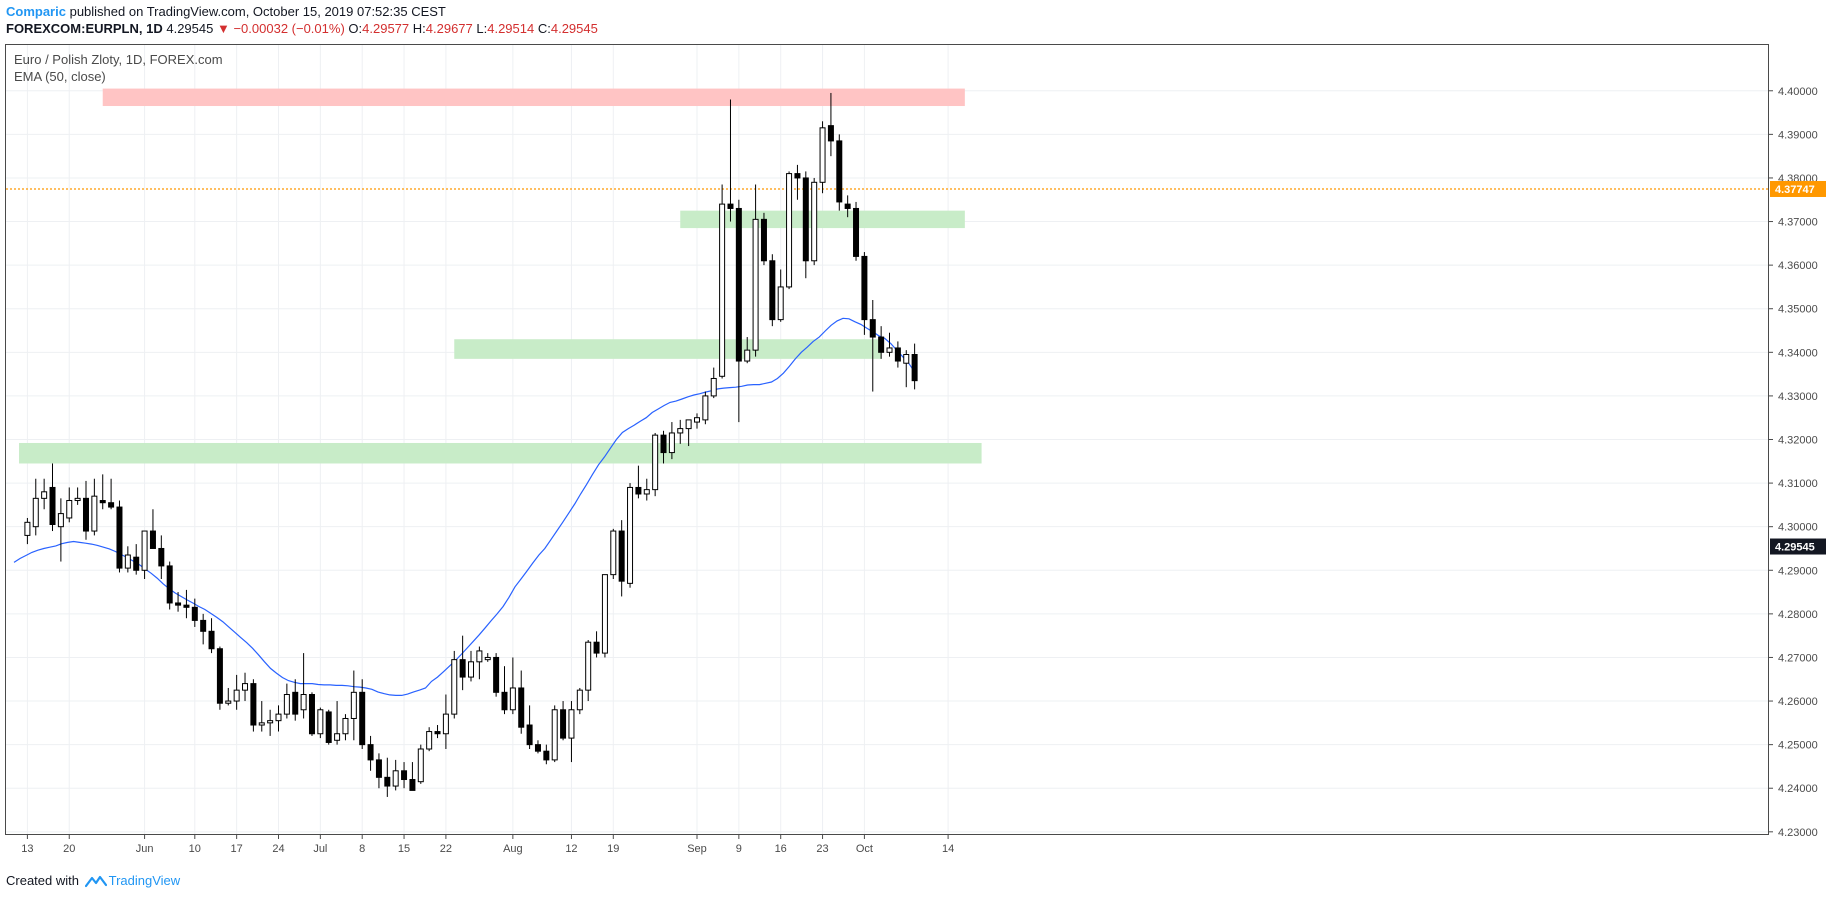 The width and height of the screenshot is (1828, 898). Describe the element at coordinates (1795, 190) in the screenshot. I see `hline-price-label: 4.37747` at that location.